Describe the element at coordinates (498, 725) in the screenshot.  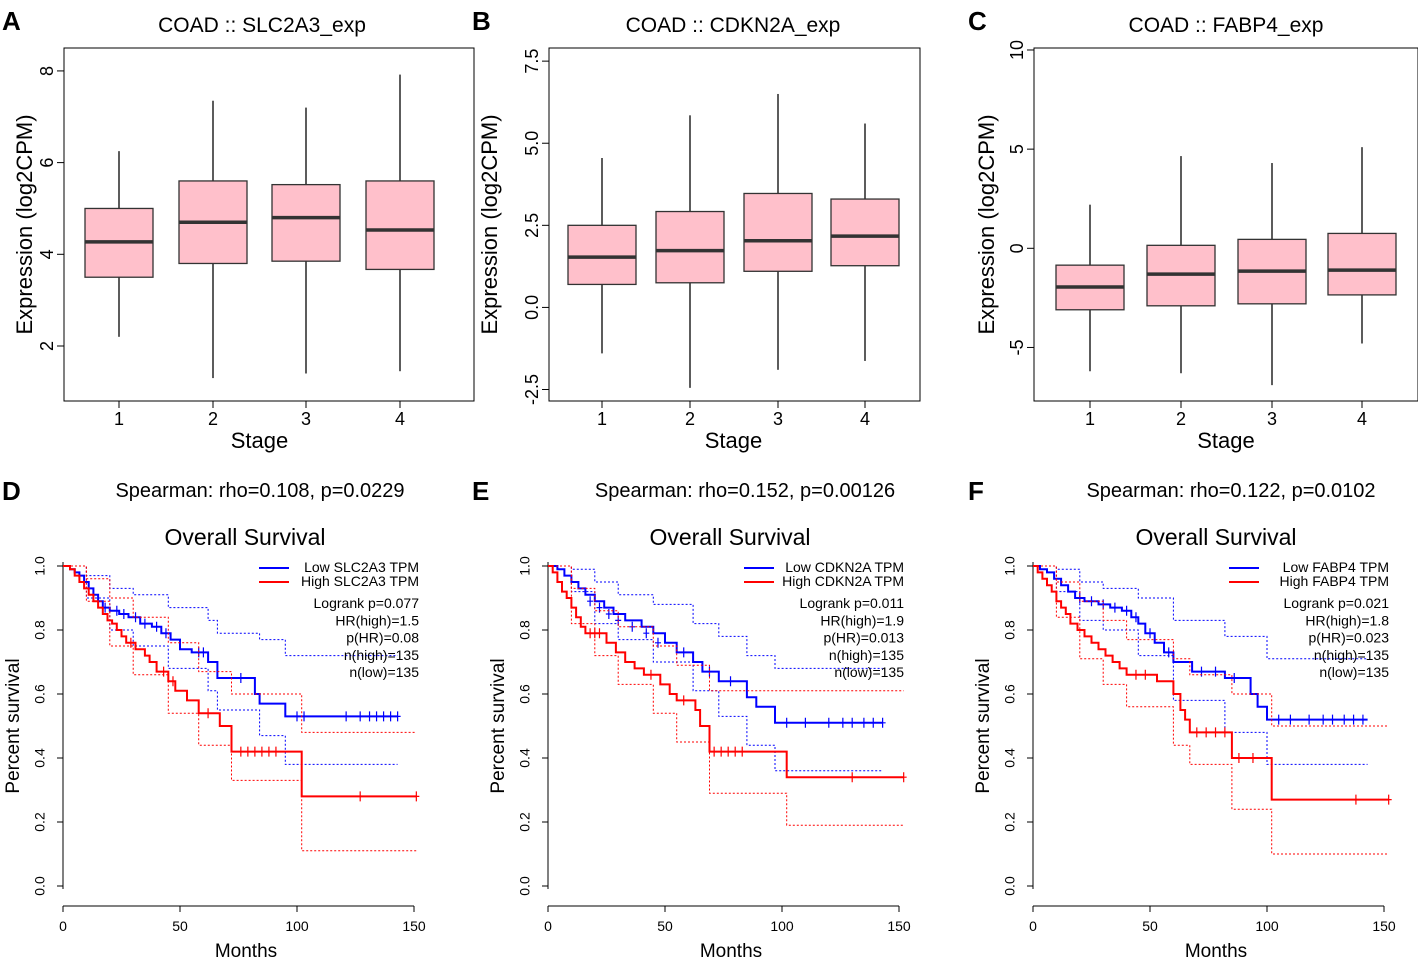
I see `y-axis-label: Percent survival` at that location.